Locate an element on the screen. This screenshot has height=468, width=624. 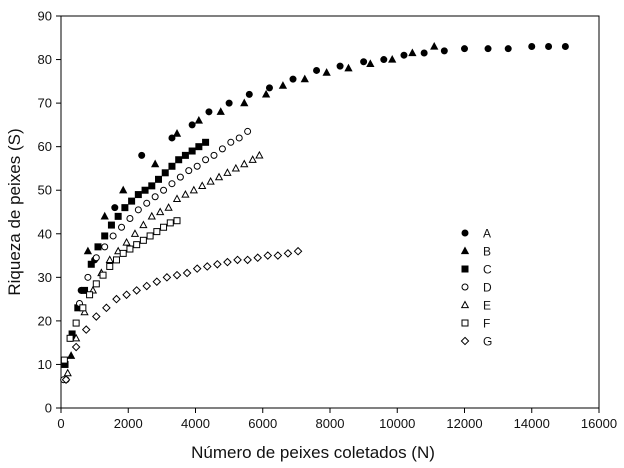
y-tick-label: 30 is located at coordinates (45, 277).